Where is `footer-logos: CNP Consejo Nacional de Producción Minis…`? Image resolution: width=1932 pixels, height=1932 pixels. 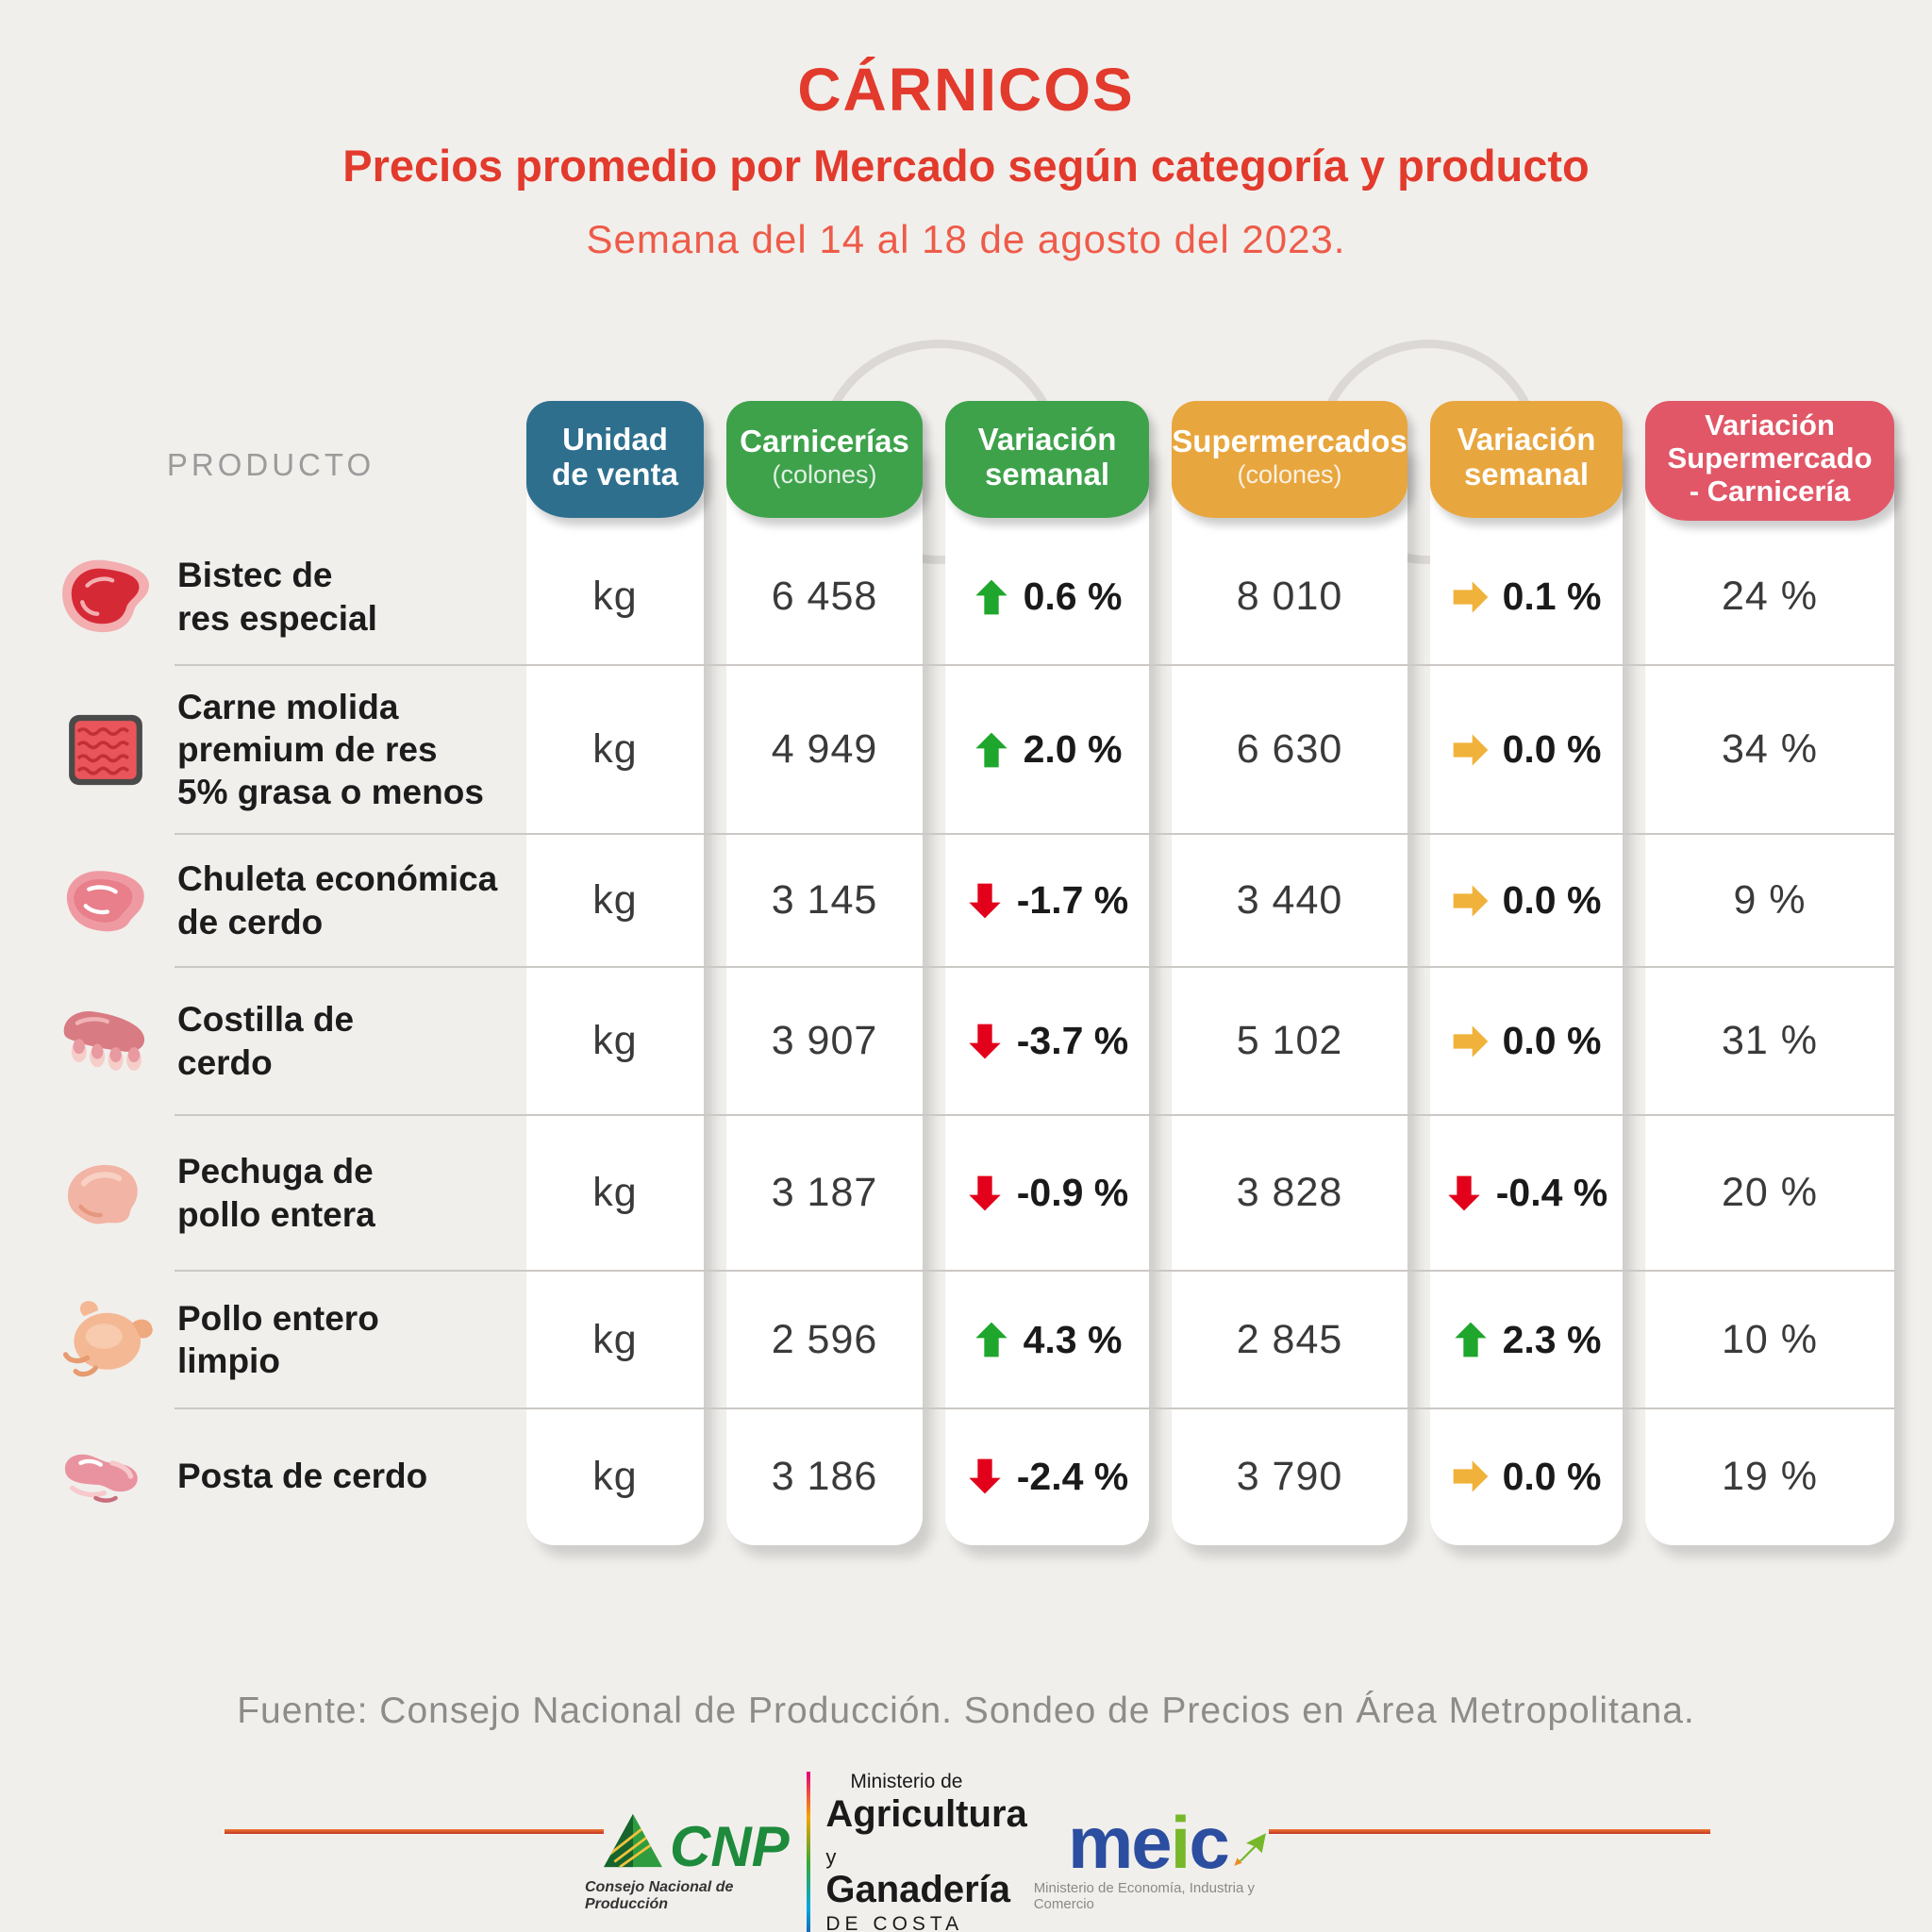 footer-logos: CNP Consejo Nacional de Producción Minis… is located at coordinates (943, 1852).